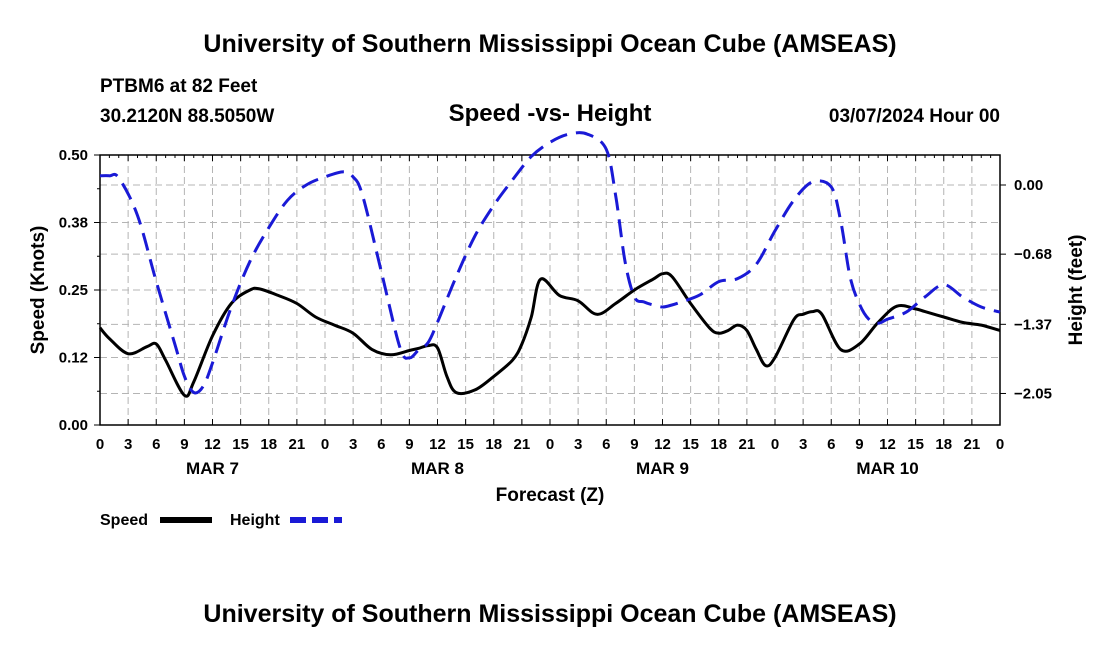 The image size is (1100, 650). Describe the element at coordinates (179, 86) in the screenshot. I see `station-name: PTBM6 at 82 Feet` at that location.